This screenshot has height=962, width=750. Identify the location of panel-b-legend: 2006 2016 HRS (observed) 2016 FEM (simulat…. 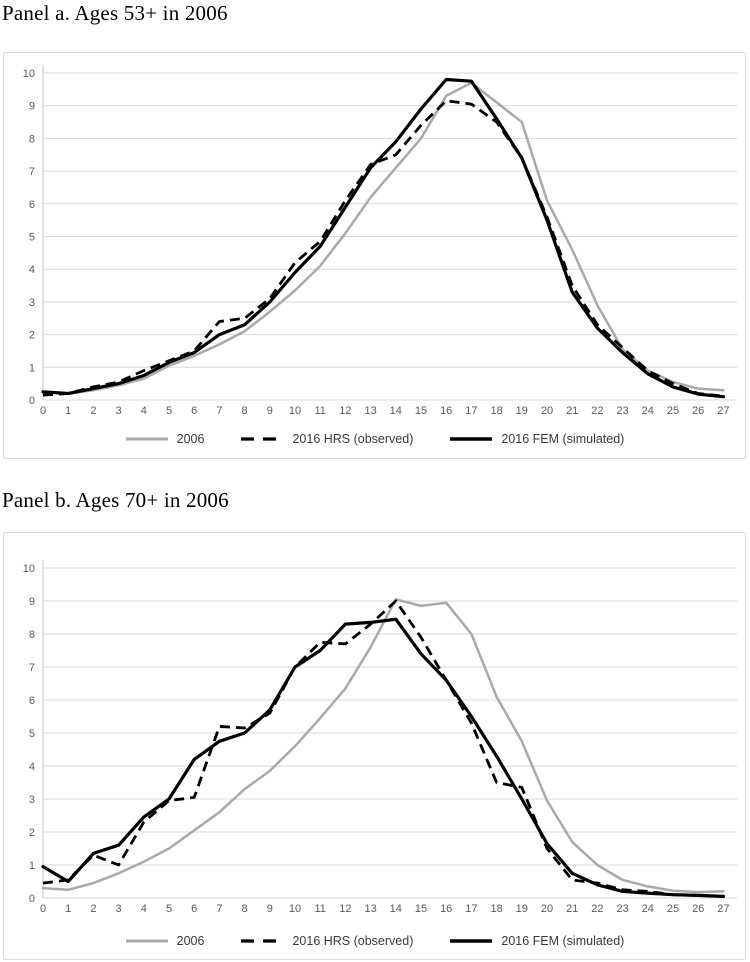
(374, 941).